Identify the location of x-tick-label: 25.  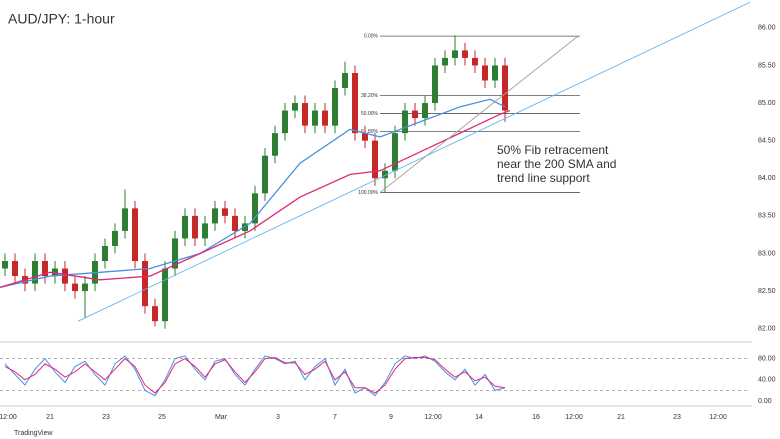
(162, 417).